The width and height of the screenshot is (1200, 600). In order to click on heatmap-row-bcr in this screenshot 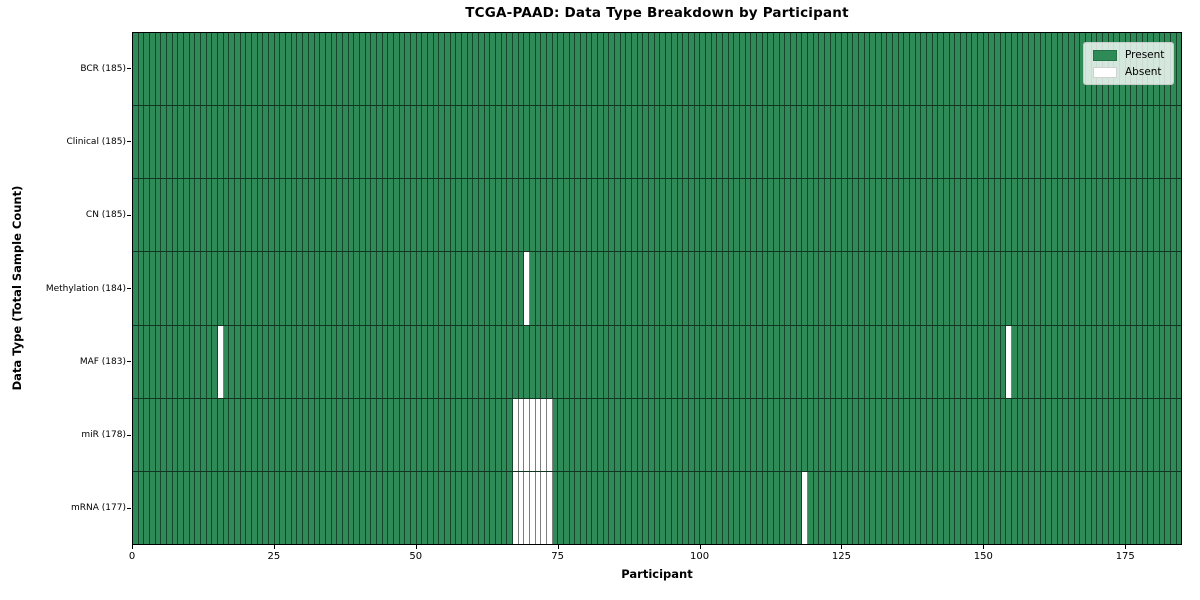, I will do `click(657, 69)`.